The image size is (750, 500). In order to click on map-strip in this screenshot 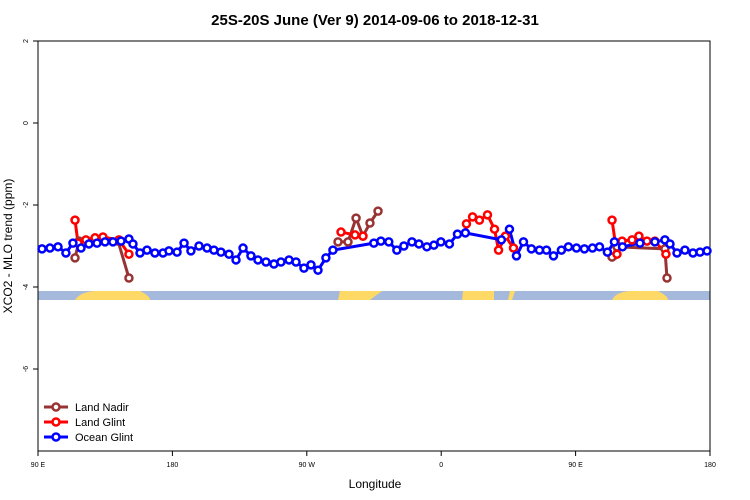, I will do `click(374, 295)`.